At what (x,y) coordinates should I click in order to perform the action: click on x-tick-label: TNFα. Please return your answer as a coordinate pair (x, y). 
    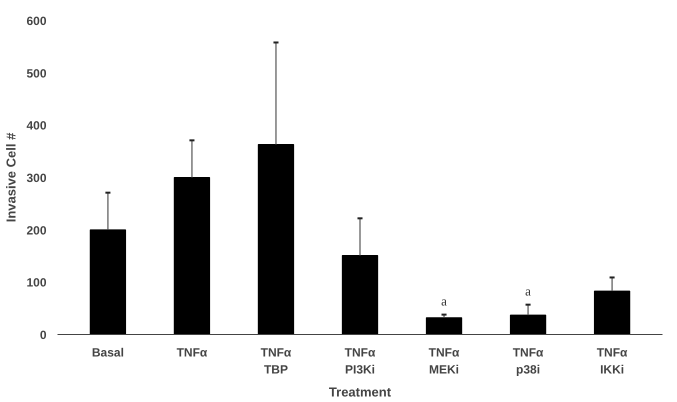
    Looking at the image, I should click on (192, 353).